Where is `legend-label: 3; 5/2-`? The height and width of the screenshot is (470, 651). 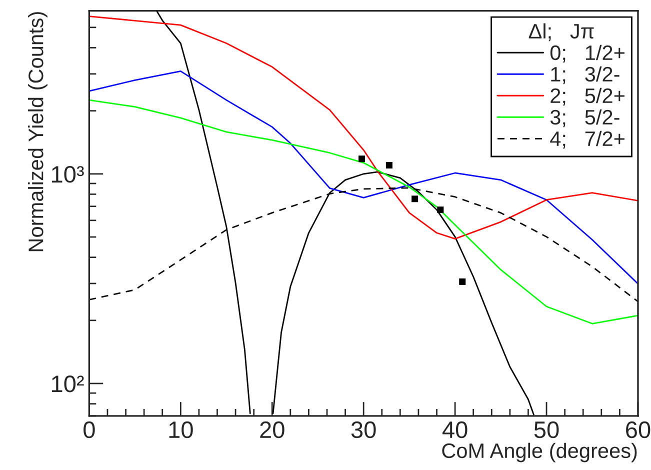 legend-label: 3; 5/2- is located at coordinates (585, 118).